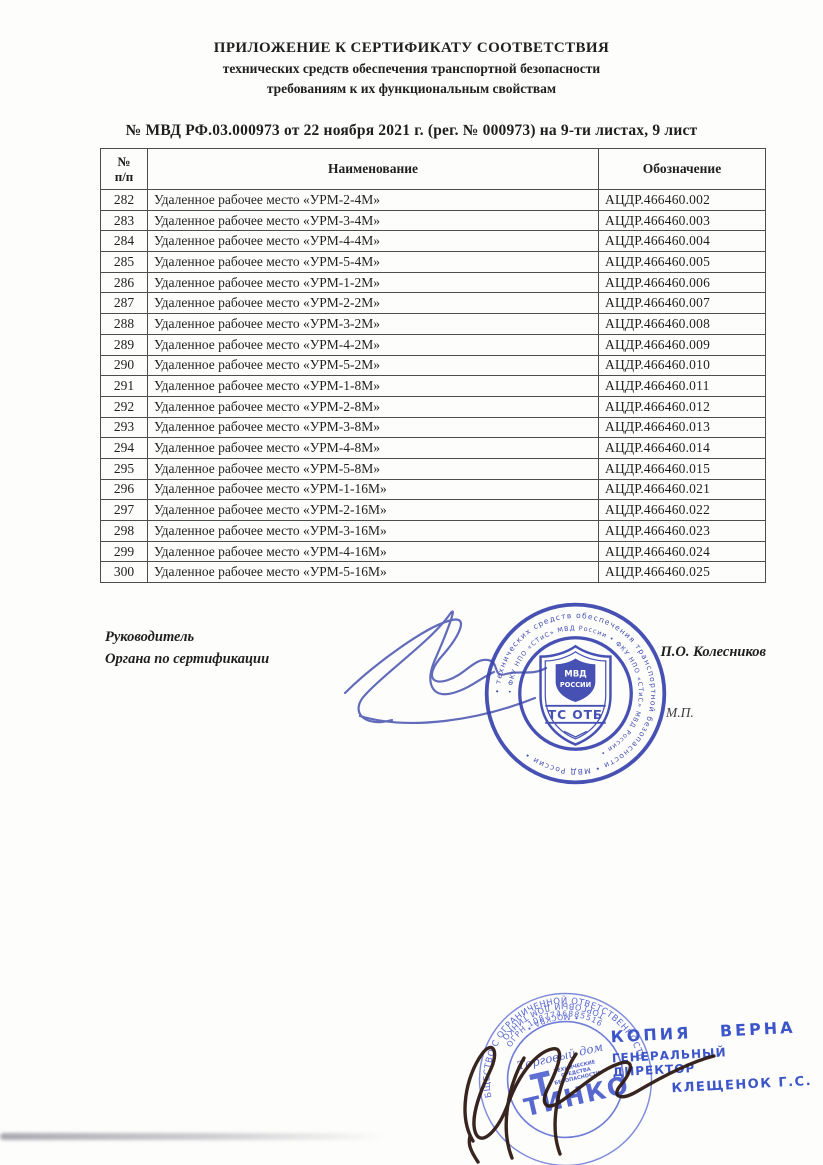 Image resolution: width=823 pixels, height=1165 pixels. Describe the element at coordinates (575, 715) in the screenshot. I see `mvd-shield-band: ТС ОТБ` at that location.